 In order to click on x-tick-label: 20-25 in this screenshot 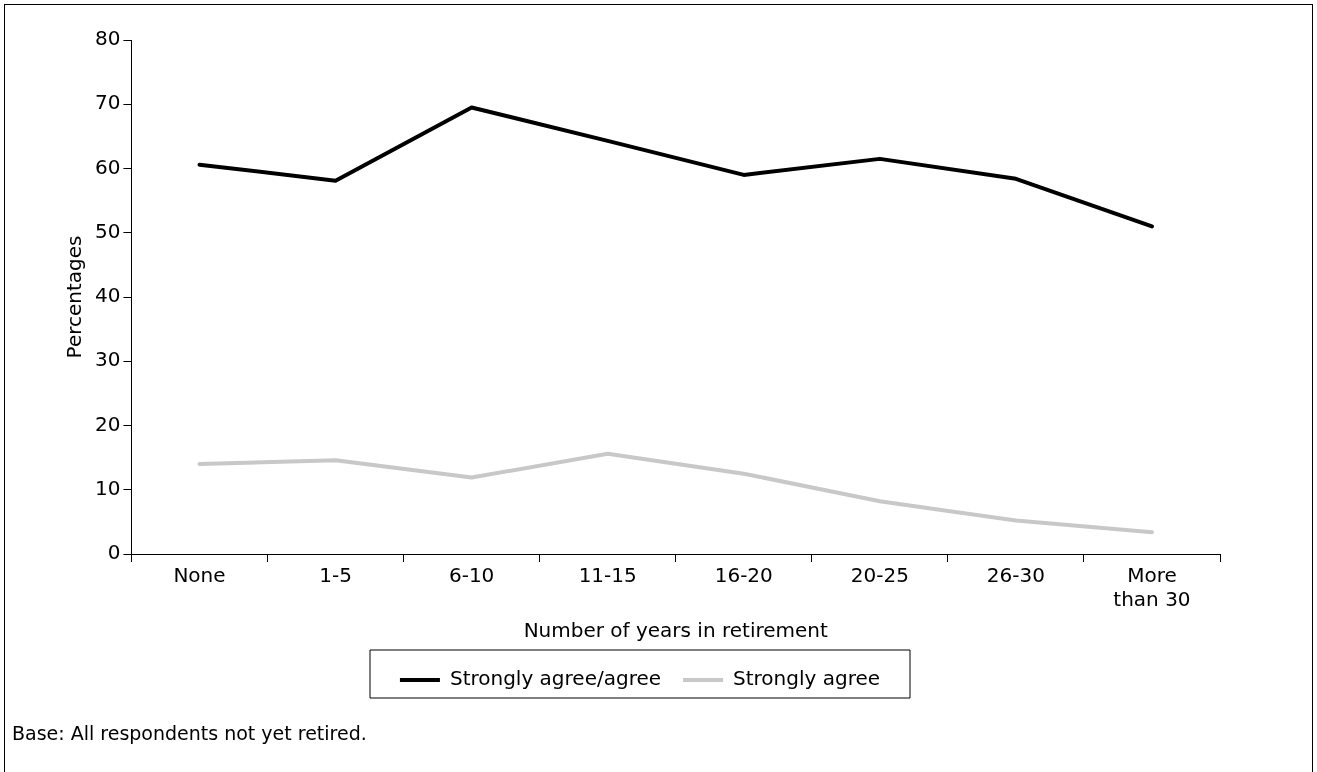, I will do `click(879, 575)`.